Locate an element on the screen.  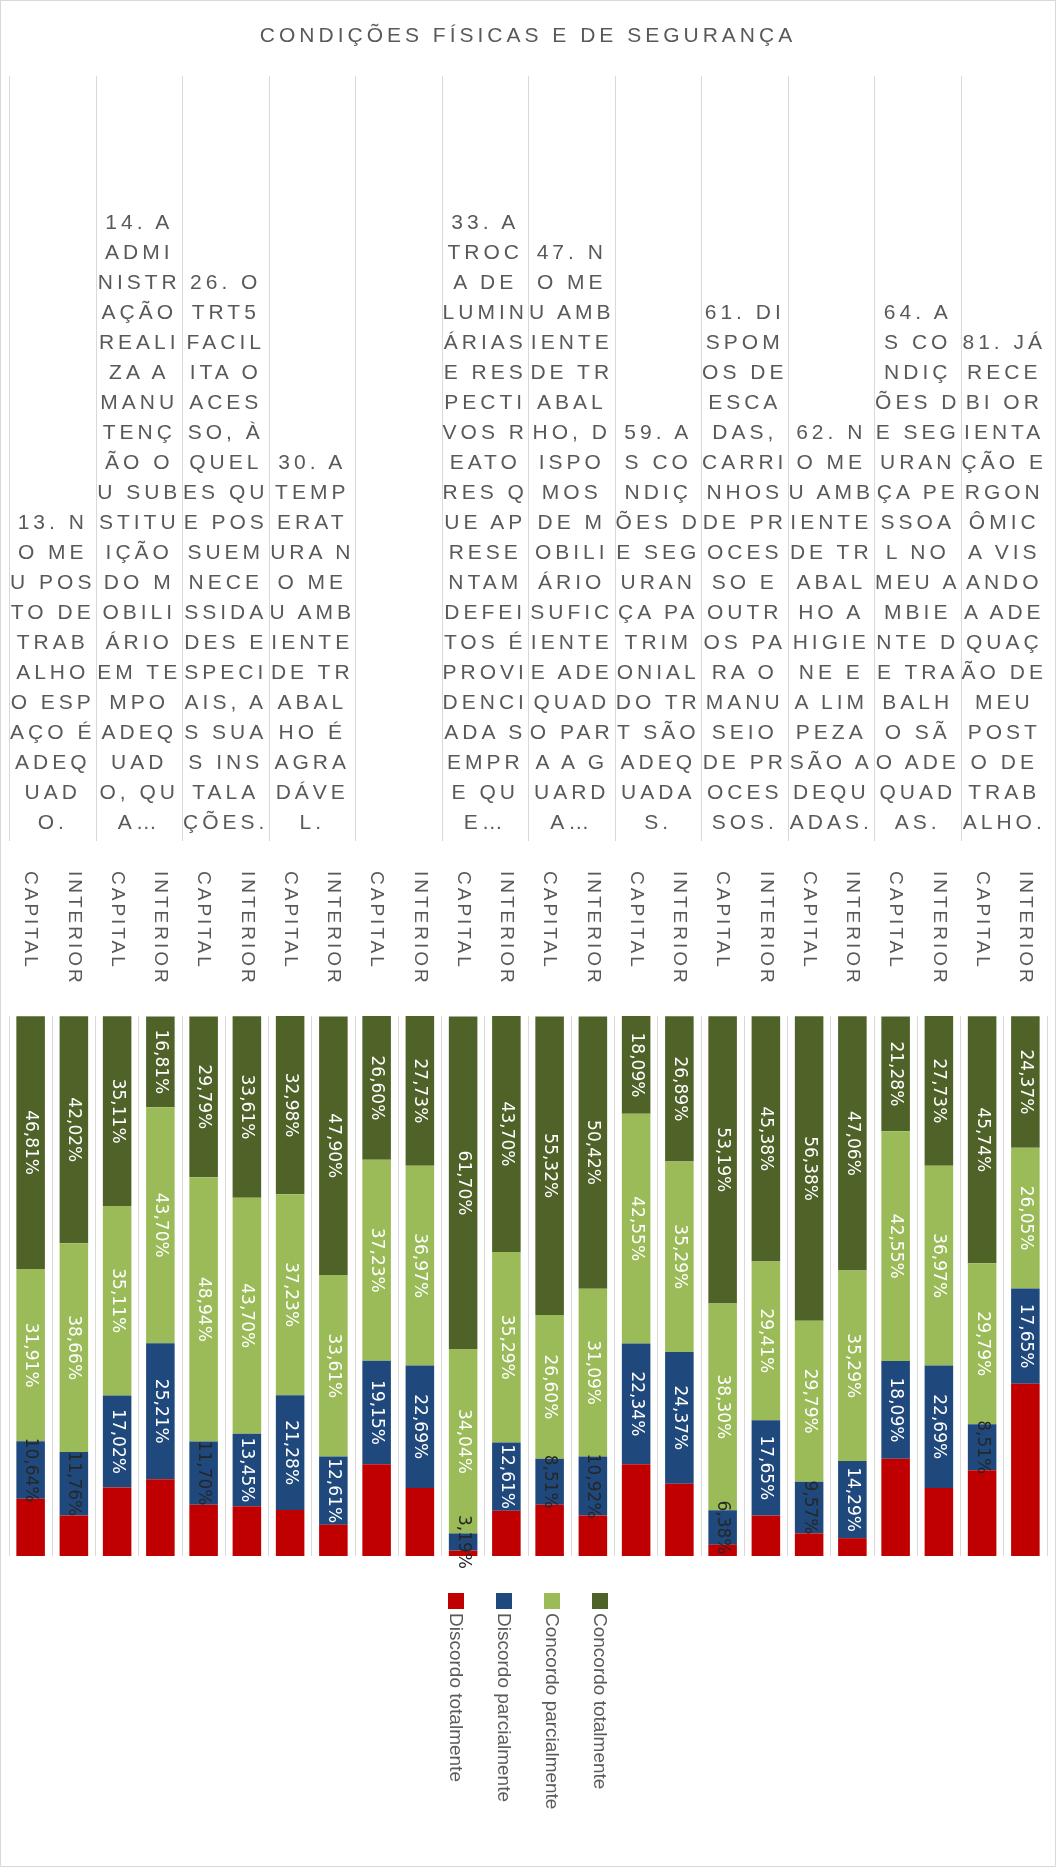
data-label: 17,65% is located at coordinates (1026, 1336).